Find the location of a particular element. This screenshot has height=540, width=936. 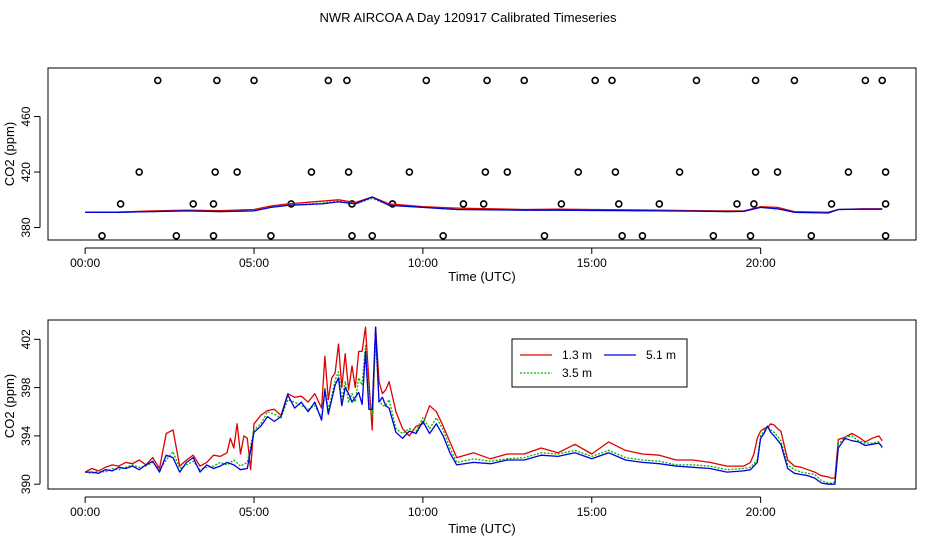

bottom-y-tick-label: 398 is located at coordinates (26, 387).